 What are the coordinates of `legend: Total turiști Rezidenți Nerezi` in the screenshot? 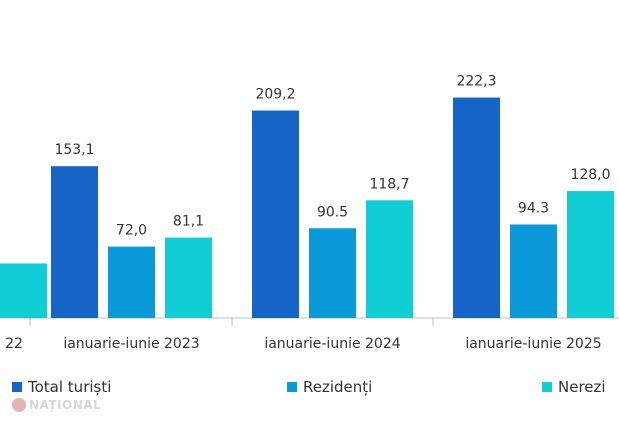 It's located at (309, 389).